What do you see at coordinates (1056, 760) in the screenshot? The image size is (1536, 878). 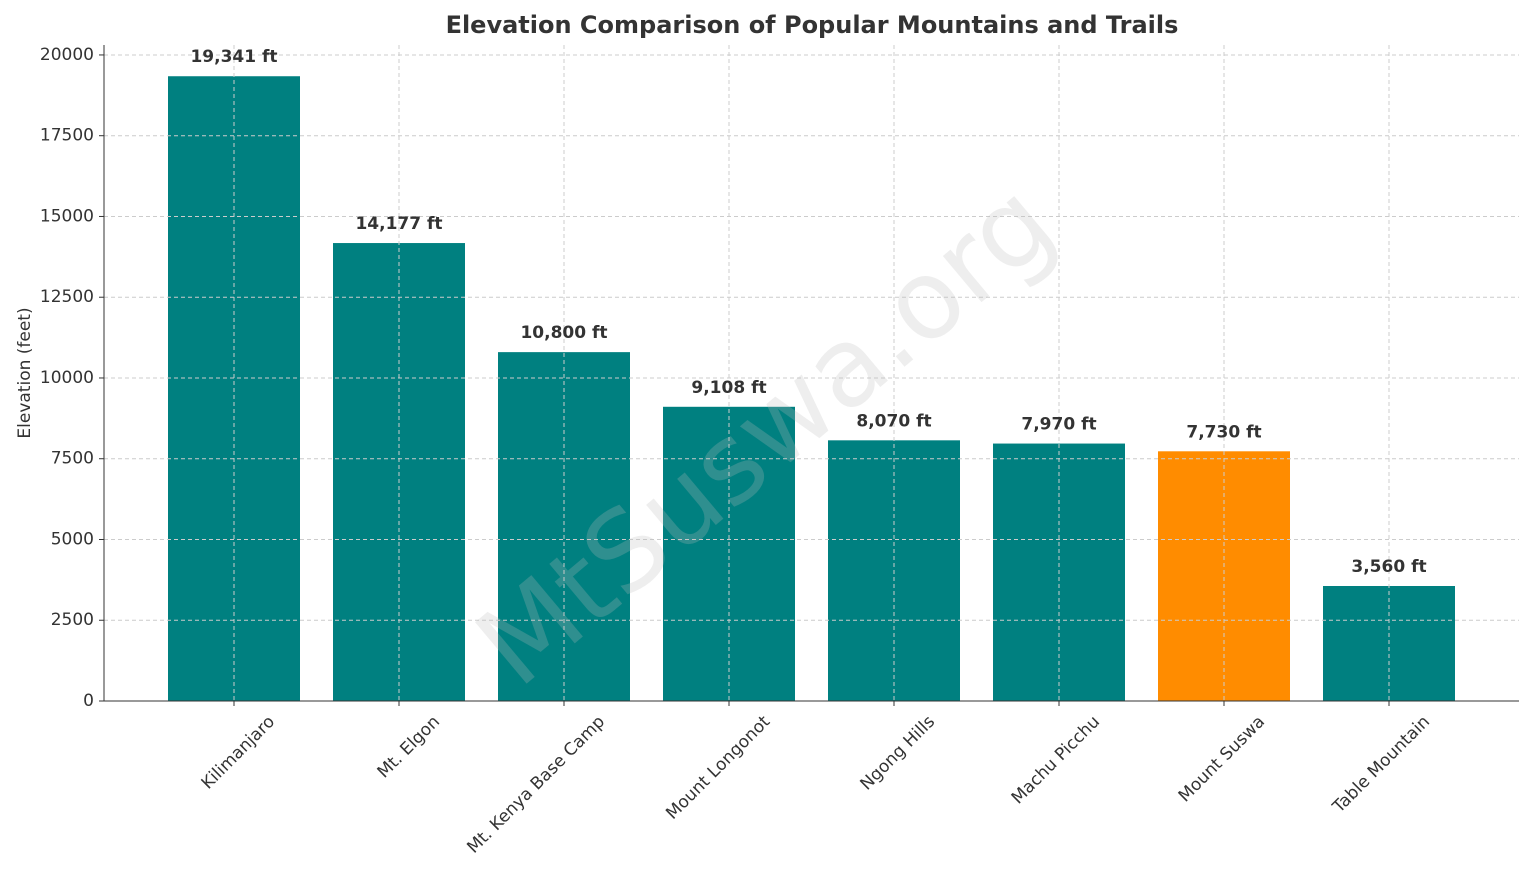 I see `x-tick-label: Machu Picchu` at bounding box center [1056, 760].